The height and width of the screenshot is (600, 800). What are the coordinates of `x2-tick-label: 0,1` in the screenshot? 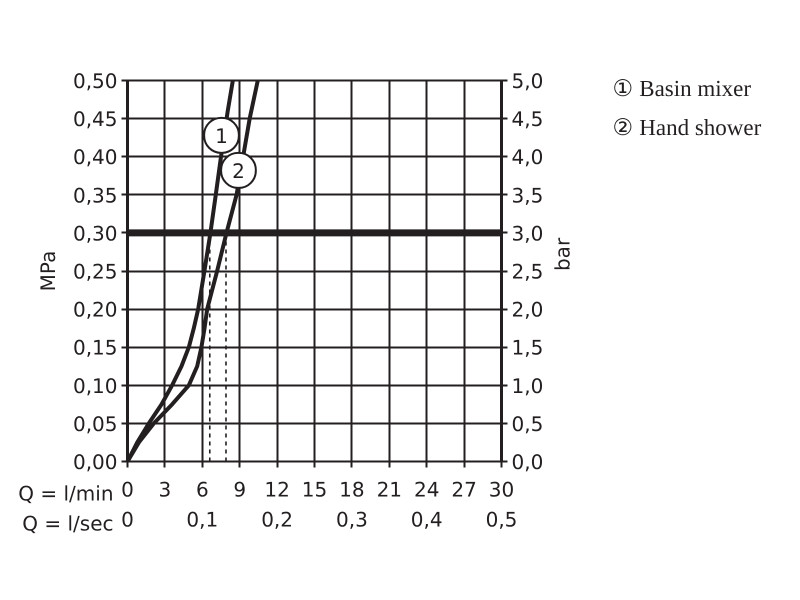 It's located at (202, 520).